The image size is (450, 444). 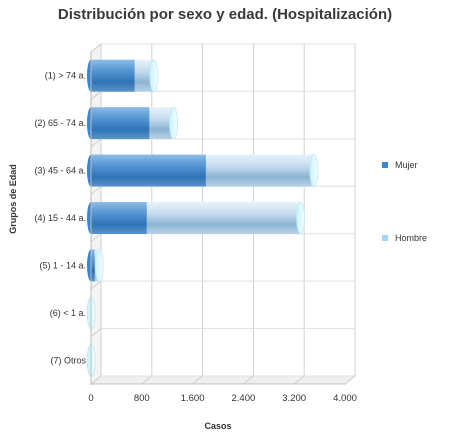 What do you see at coordinates (60, 123) in the screenshot?
I see `y-tick-label: (2) 65 - 74 a.` at bounding box center [60, 123].